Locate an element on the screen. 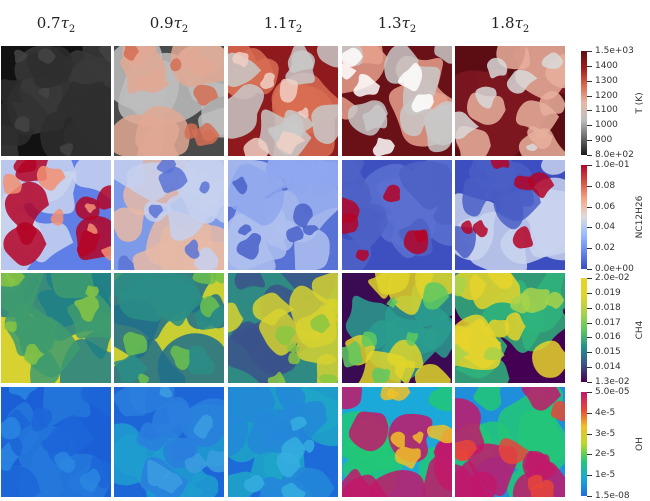 This screenshot has width=650, height=501. colorbar-tick-label: 0.04 is located at coordinates (605, 227).